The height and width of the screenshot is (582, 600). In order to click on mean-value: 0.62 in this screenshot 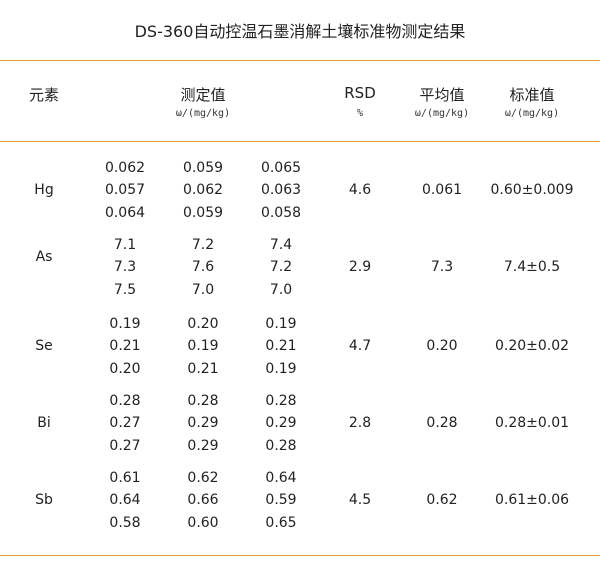, I will do `click(442, 500)`.